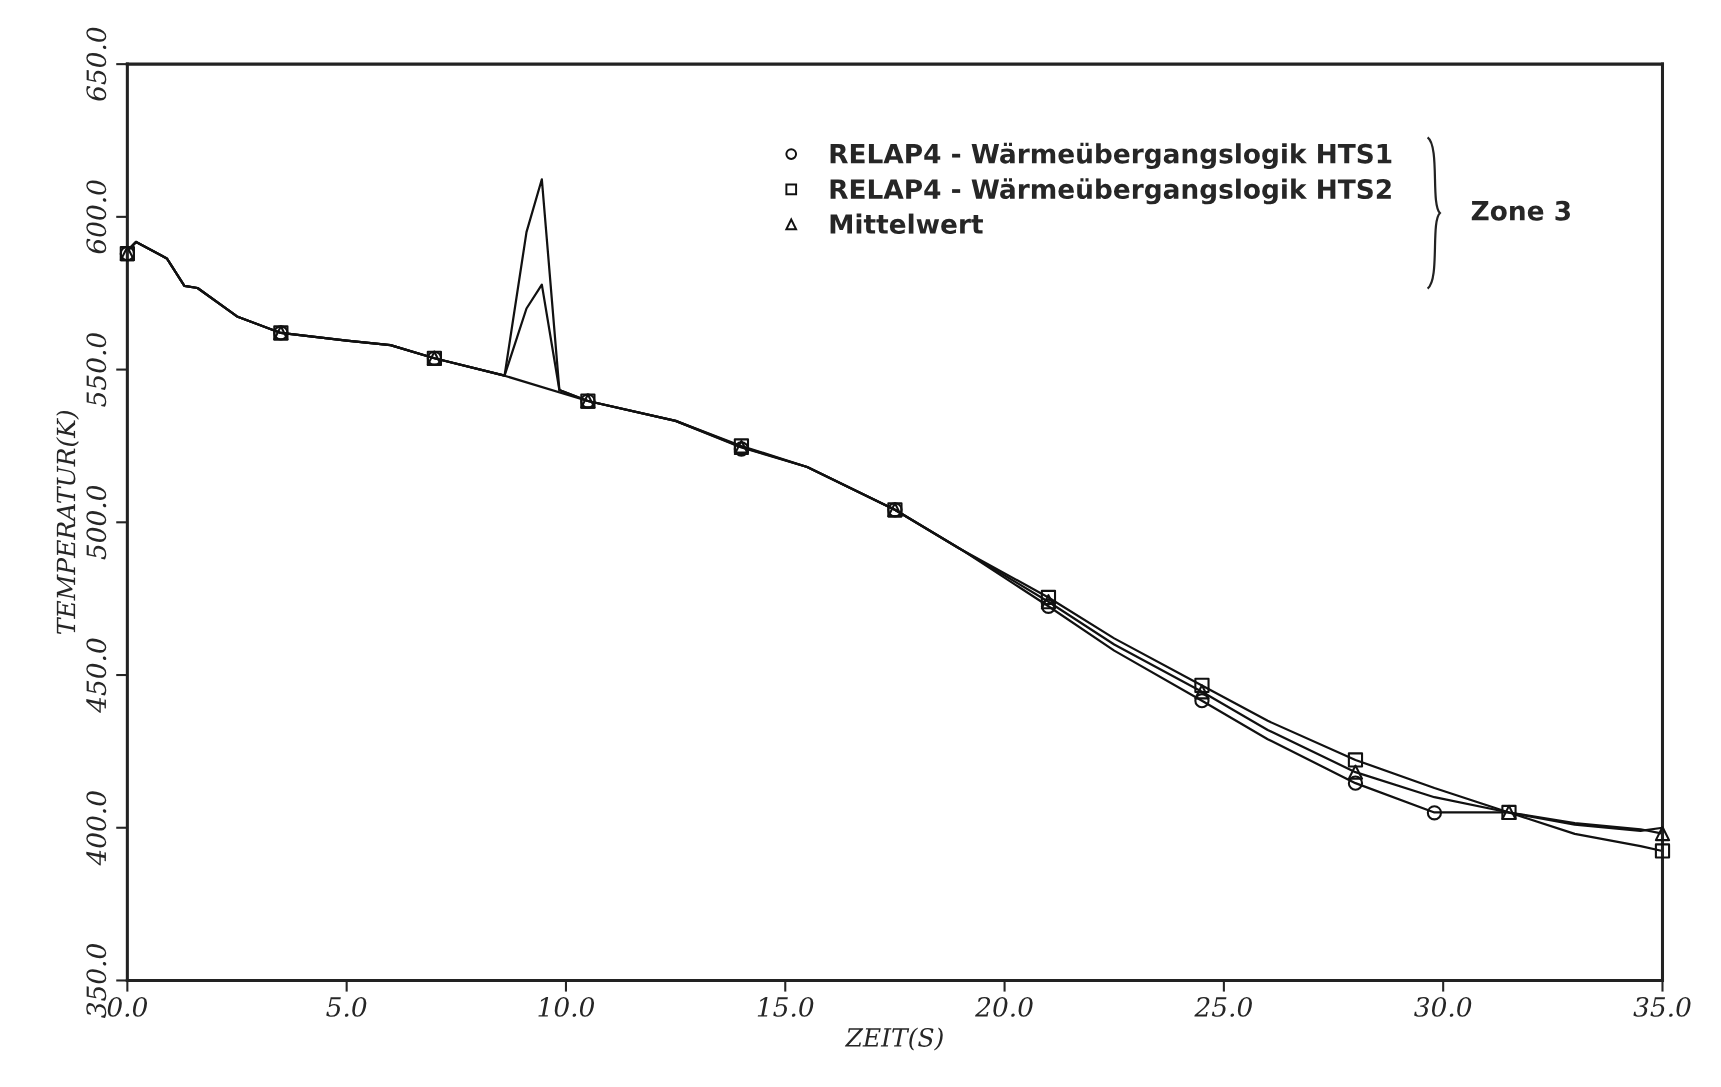  What do you see at coordinates (96, 828) in the screenshot?
I see `y-tick-label: 400.0` at bounding box center [96, 828].